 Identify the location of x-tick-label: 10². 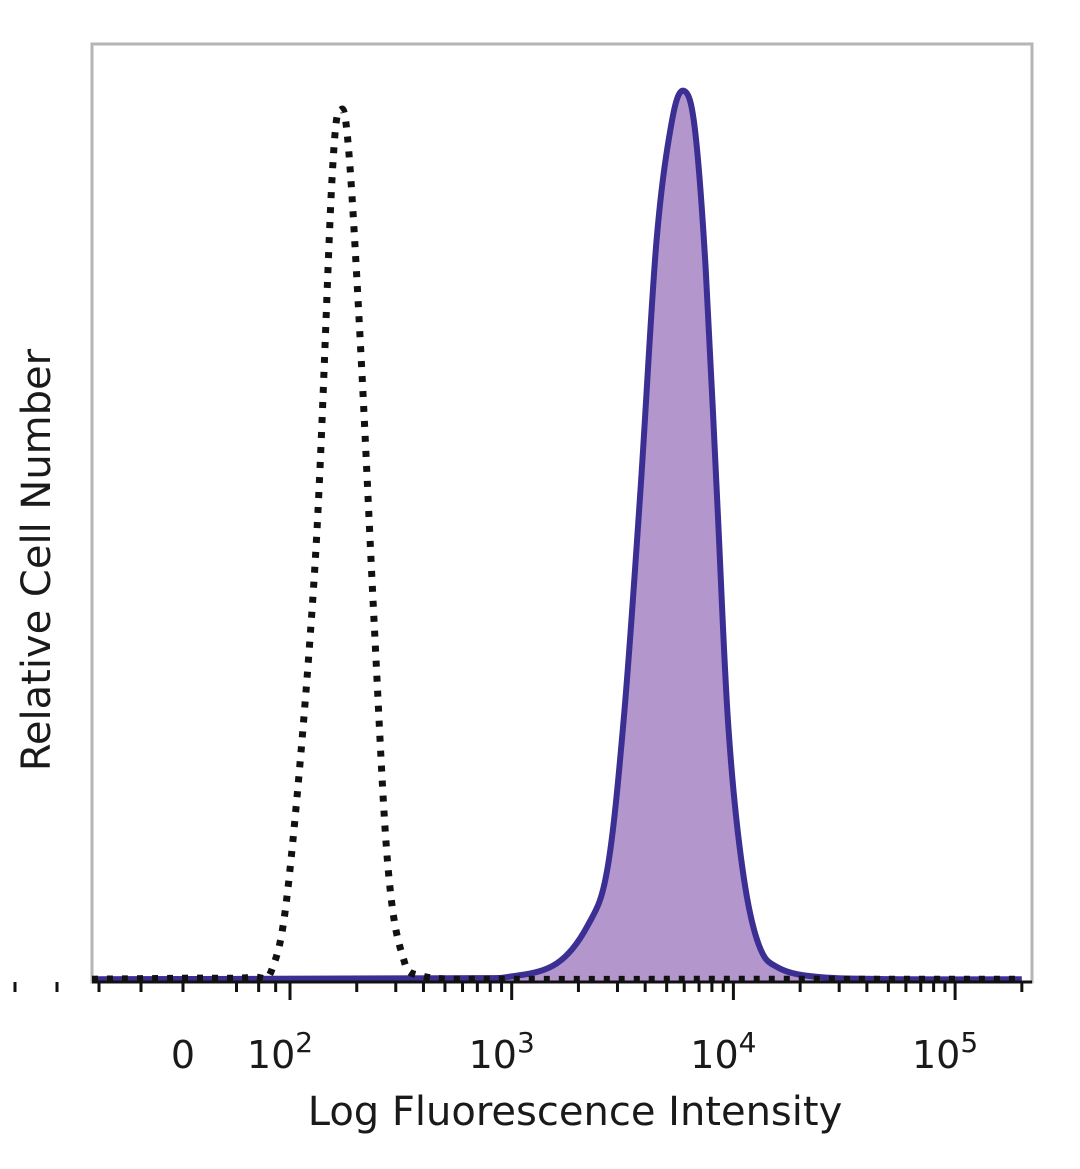
(280, 1051).